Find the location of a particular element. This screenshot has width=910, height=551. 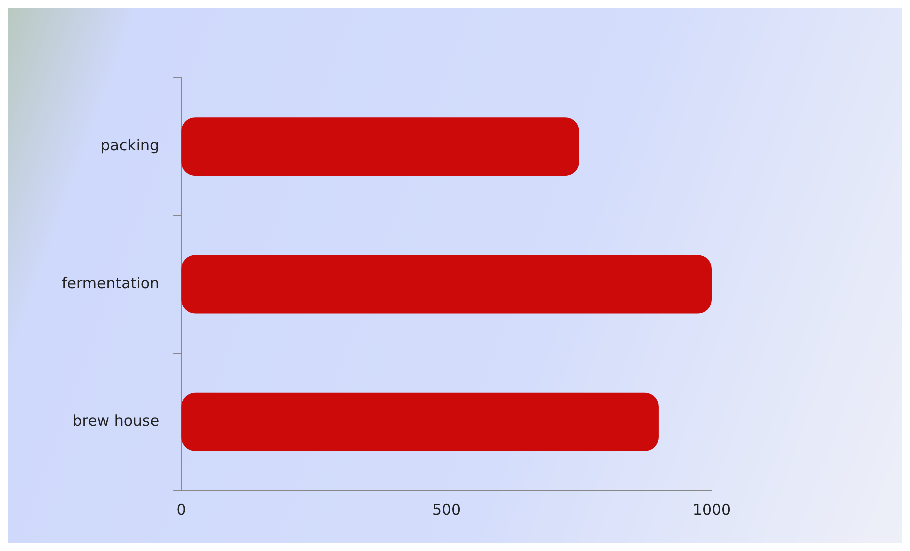

x-tick-label: 0 is located at coordinates (181, 509).